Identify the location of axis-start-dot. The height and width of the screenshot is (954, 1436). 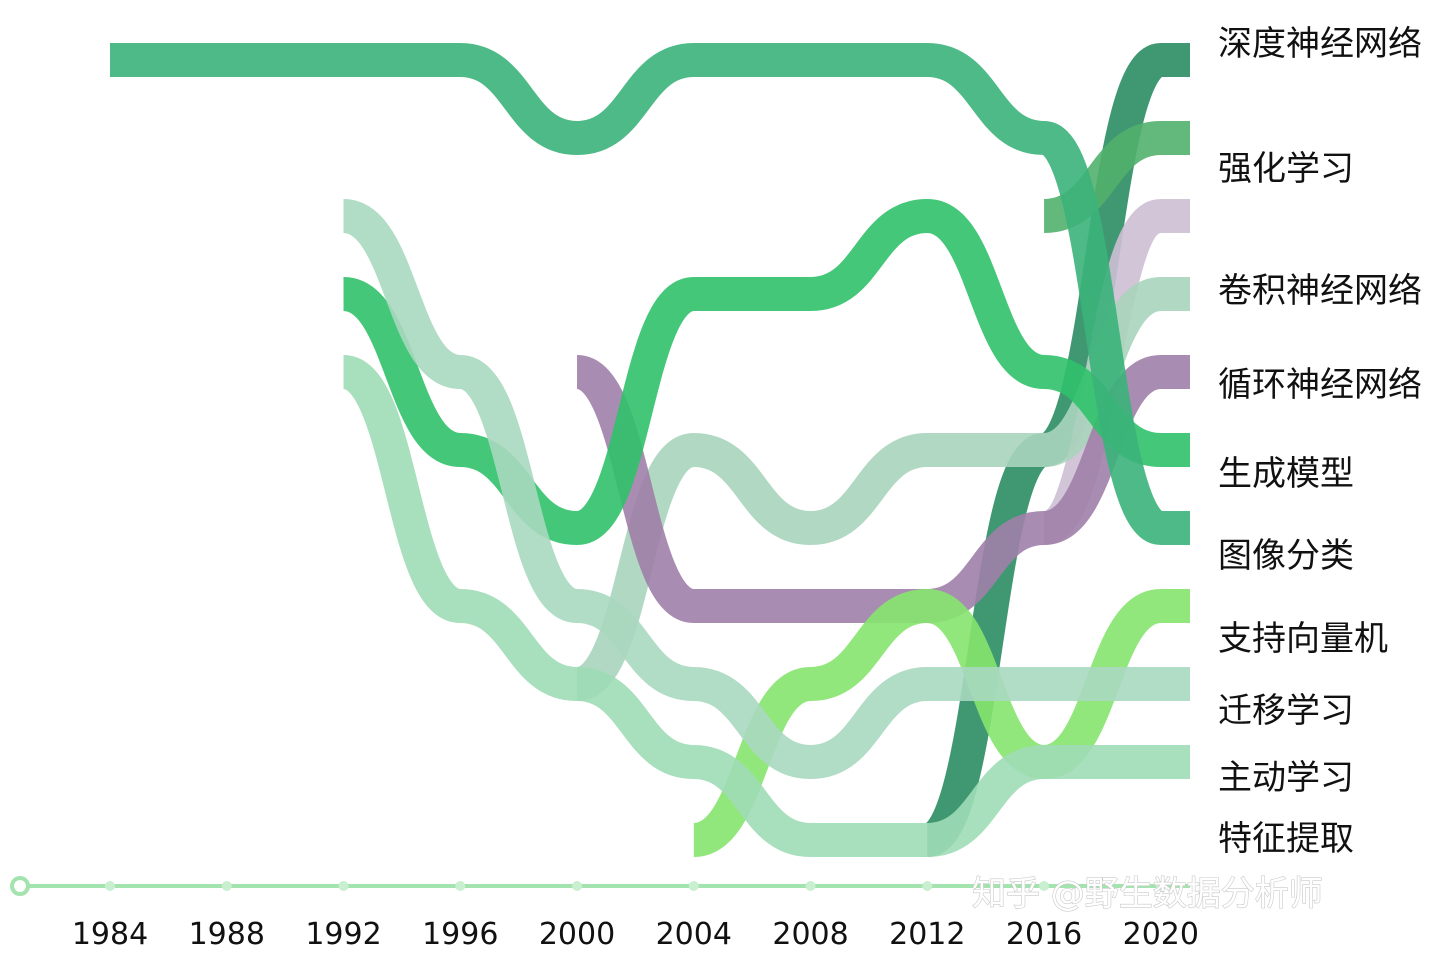
(20, 886).